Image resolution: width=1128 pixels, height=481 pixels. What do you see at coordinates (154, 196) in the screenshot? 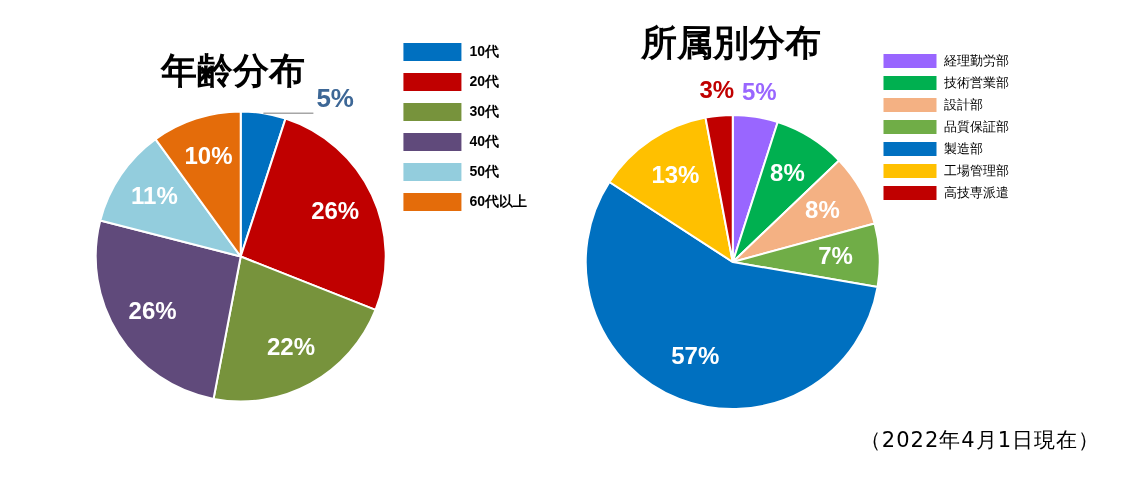
I see `data-label: 11%` at bounding box center [154, 196].